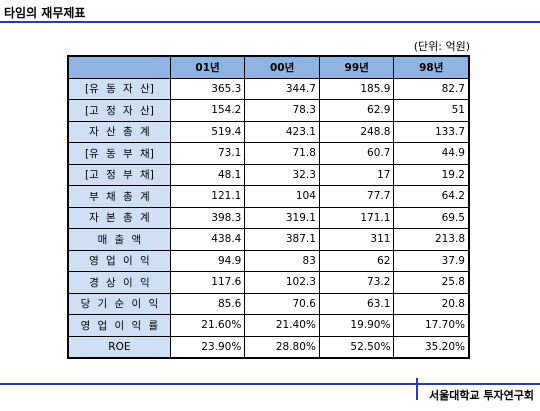 Image resolution: width=540 pixels, height=411 pixels. I want to click on value-cell: 133.7, so click(431, 131).